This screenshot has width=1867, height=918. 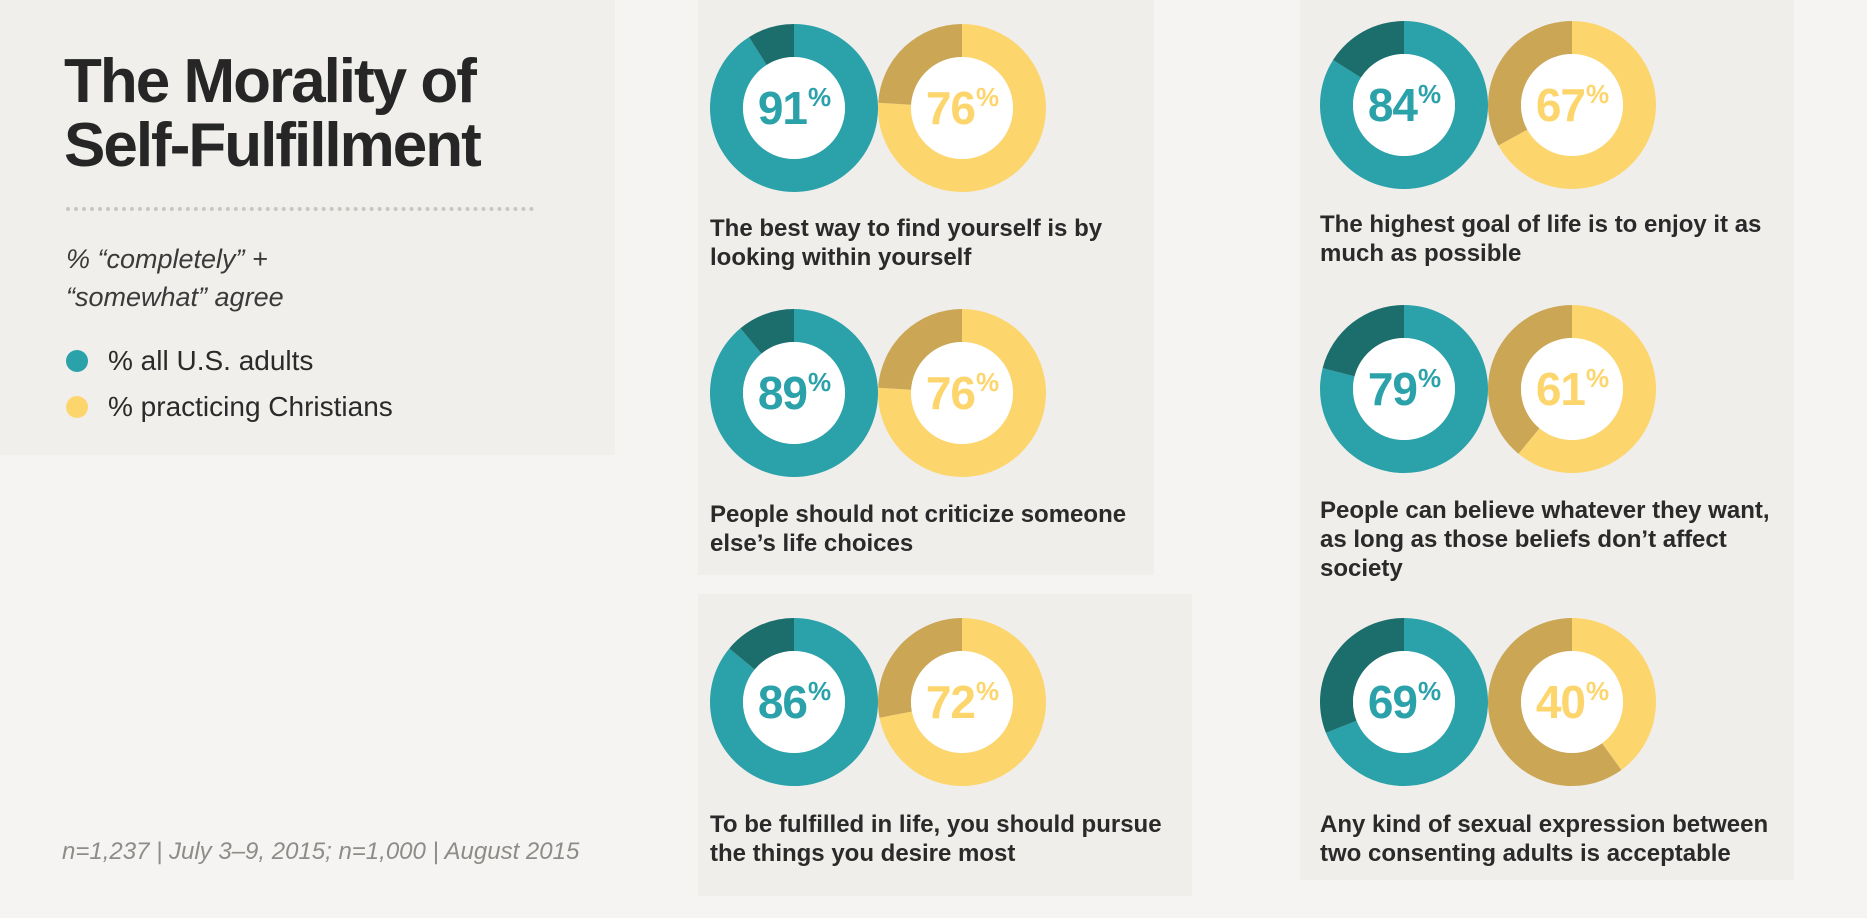 I want to click on data-label: 72%, so click(x=962, y=702).